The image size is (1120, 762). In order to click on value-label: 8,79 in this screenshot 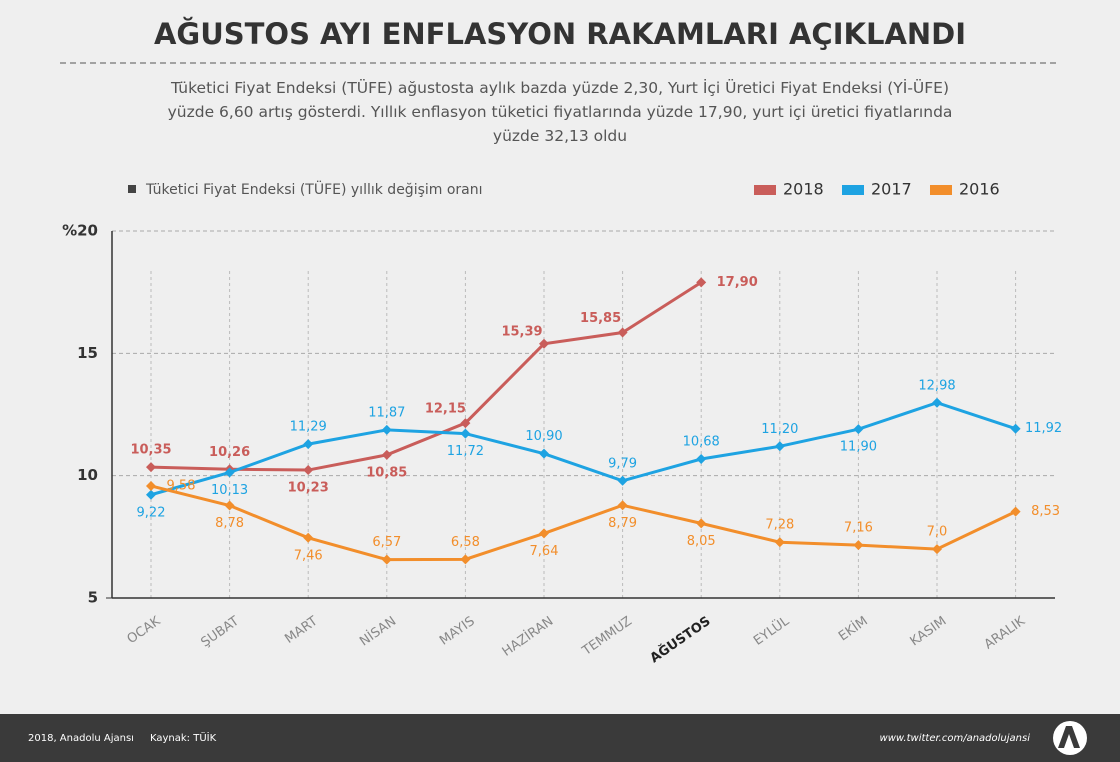, I will do `click(622, 523)`.